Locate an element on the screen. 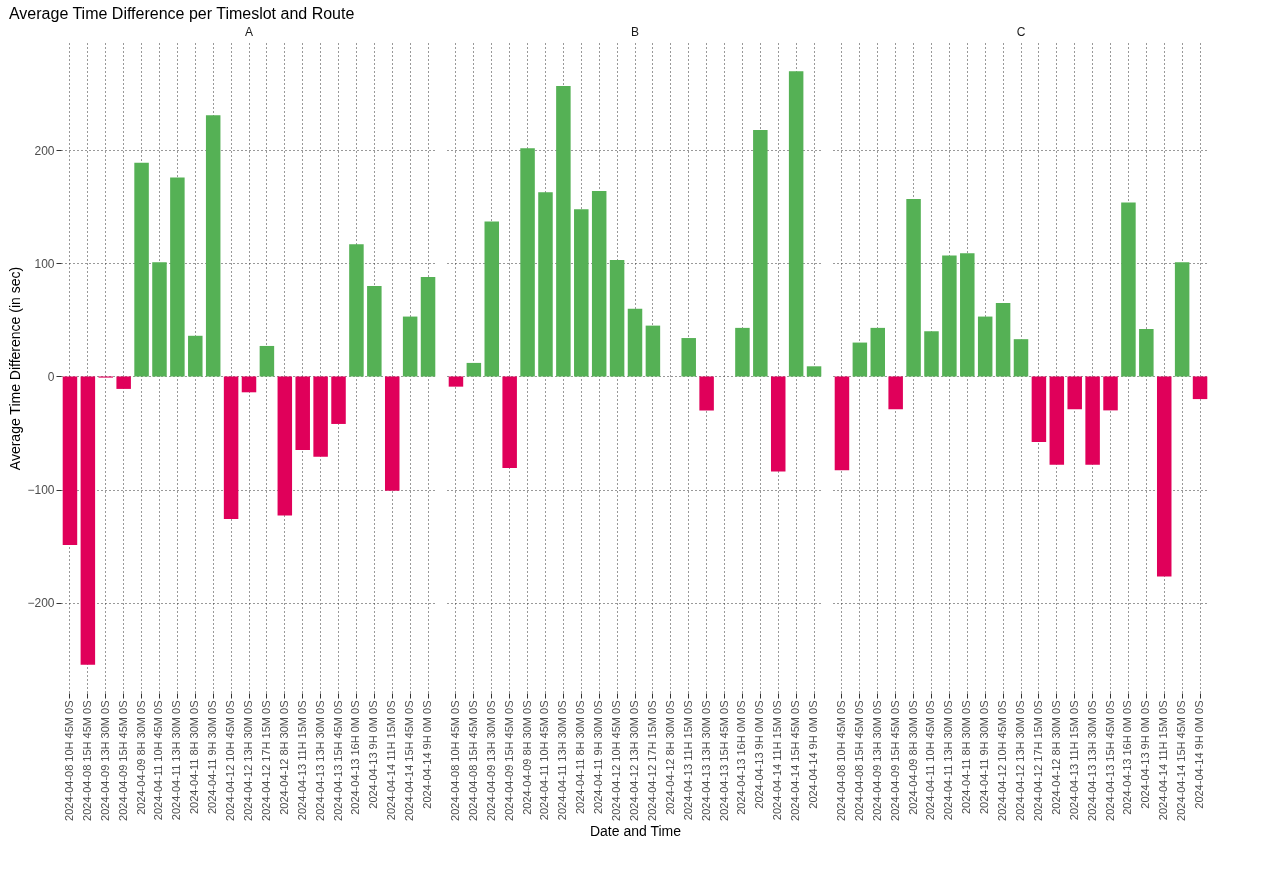  x-tick-label: 2024-04-09 8H 30M 0S is located at coordinates (912, 757).